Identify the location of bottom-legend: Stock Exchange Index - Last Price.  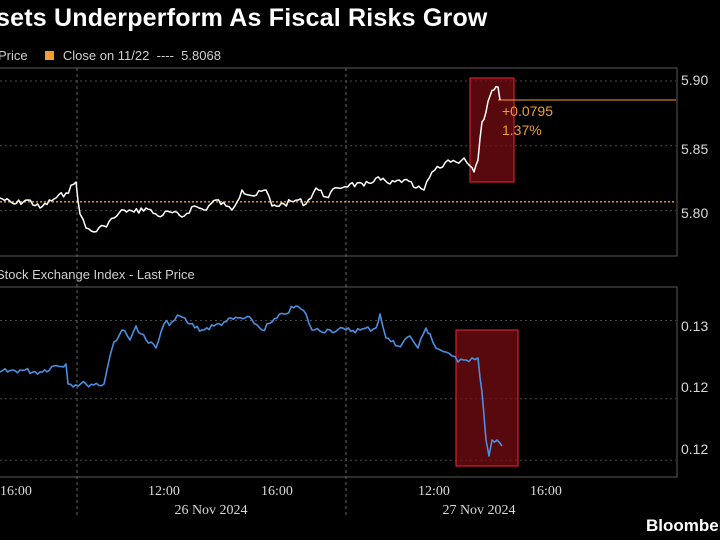
(97, 274).